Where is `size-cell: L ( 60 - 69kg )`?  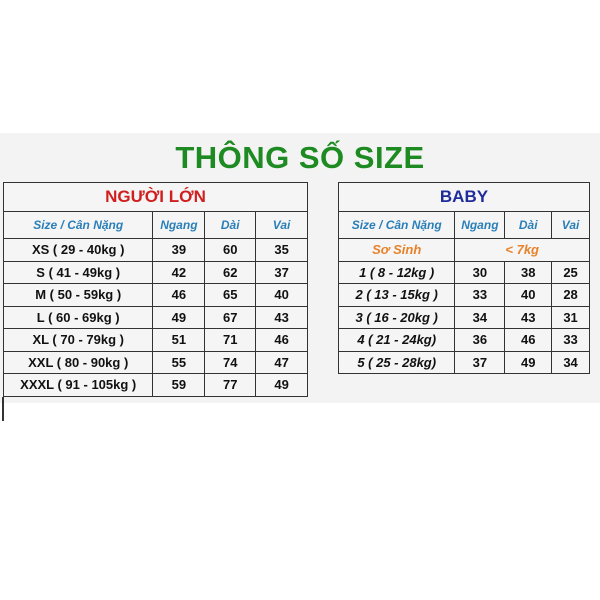 size-cell: L ( 60 - 69kg ) is located at coordinates (78, 317).